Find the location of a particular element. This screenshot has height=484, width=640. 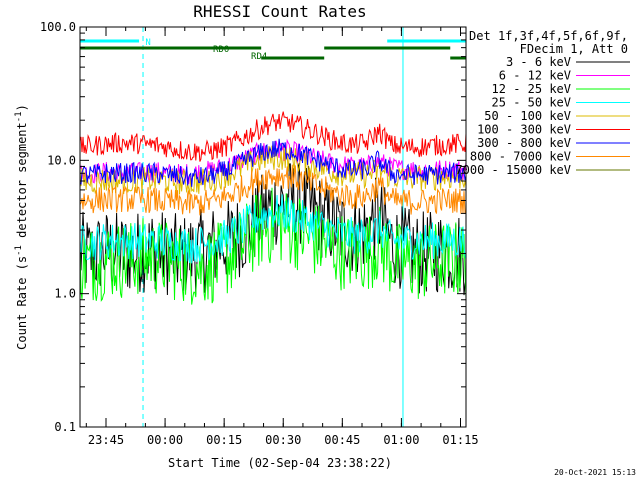

legend-entry-label: 3 - 6 keV is located at coordinates (538, 62).